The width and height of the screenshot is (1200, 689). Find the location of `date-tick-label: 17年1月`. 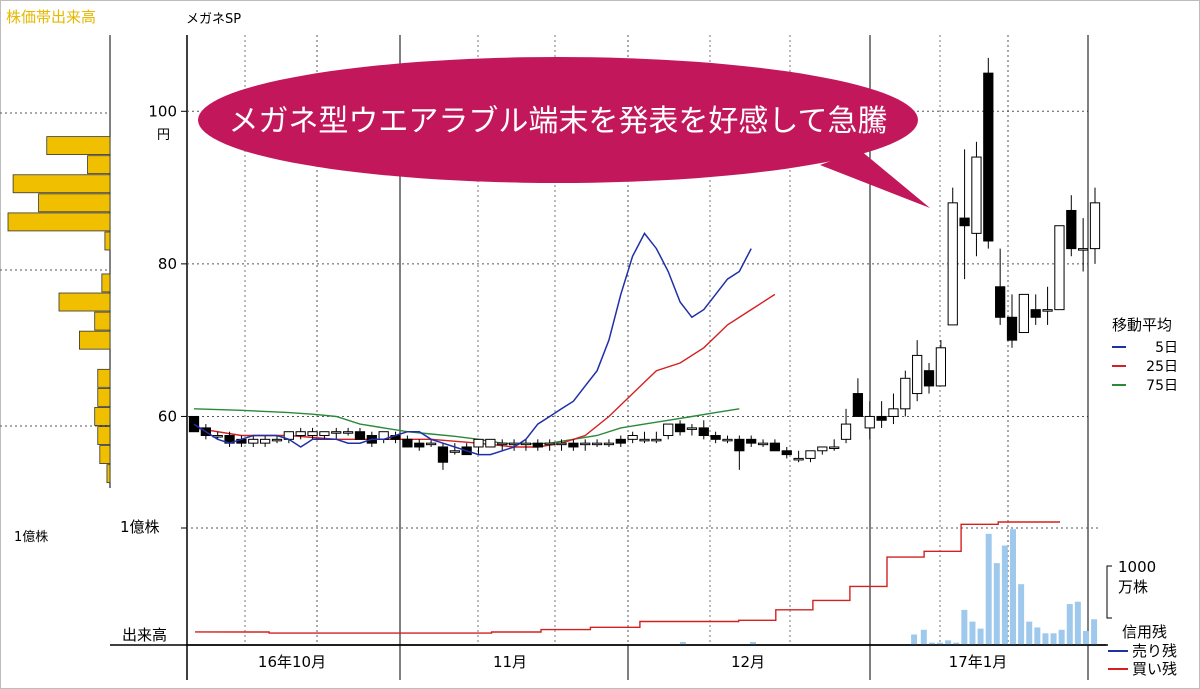

date-tick-label: 17年1月 is located at coordinates (978, 662).